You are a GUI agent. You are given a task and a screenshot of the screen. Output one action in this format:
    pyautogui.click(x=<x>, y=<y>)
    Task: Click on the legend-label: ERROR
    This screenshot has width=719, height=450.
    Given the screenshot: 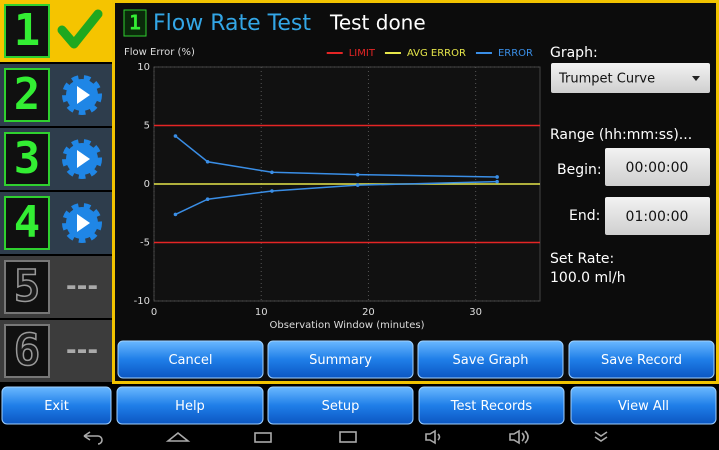 What is the action you would take?
    pyautogui.click(x=515, y=53)
    